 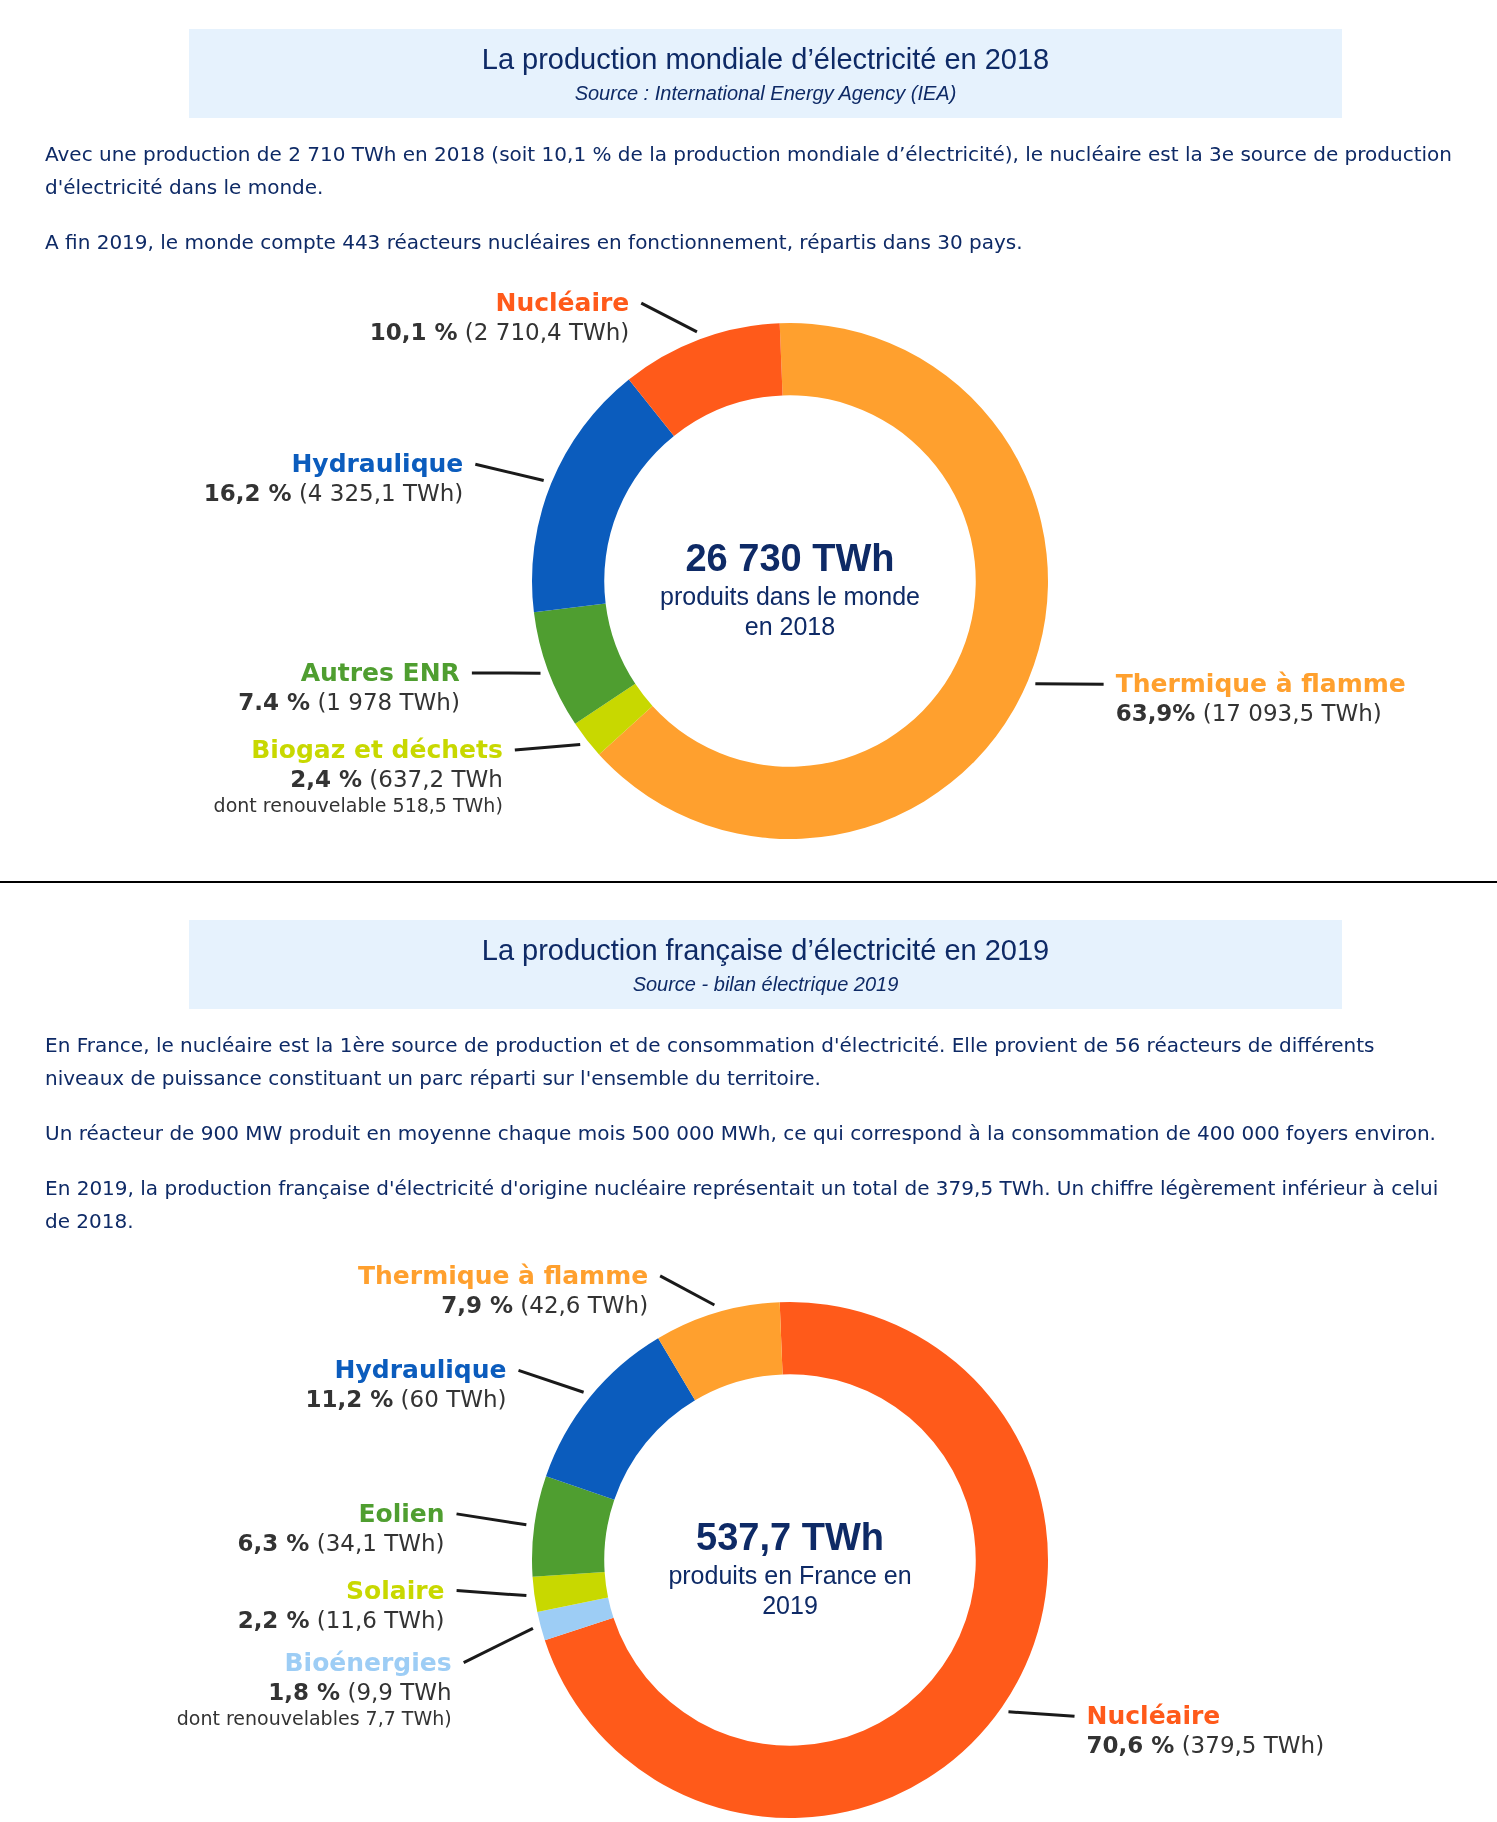 I want to click on data-label: 6,3 % (34,1 TWh), so click(x=341, y=1542).